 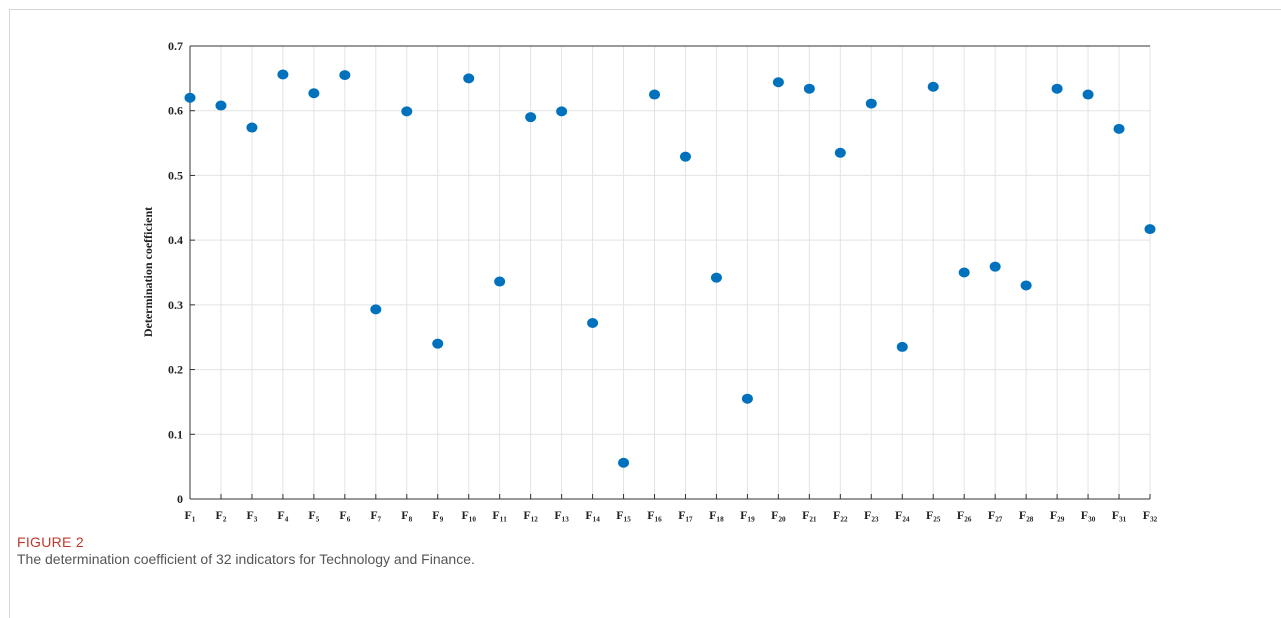 What do you see at coordinates (437, 515) in the screenshot?
I see `x-tick-label: F₉` at bounding box center [437, 515].